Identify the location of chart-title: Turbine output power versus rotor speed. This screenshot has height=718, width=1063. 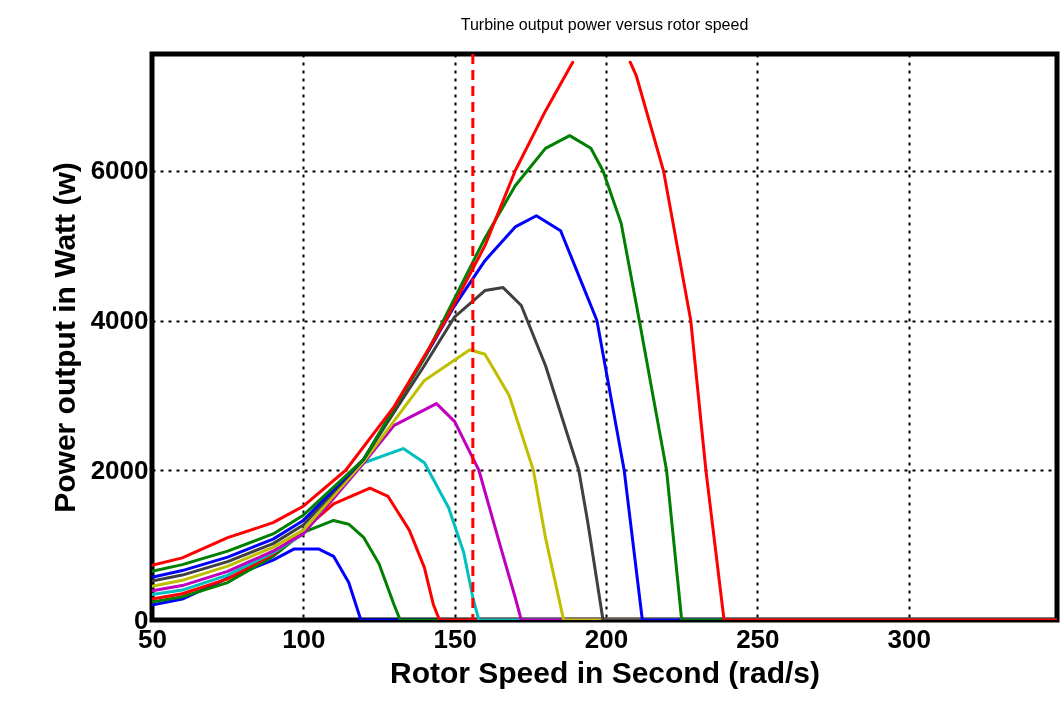
(604, 24).